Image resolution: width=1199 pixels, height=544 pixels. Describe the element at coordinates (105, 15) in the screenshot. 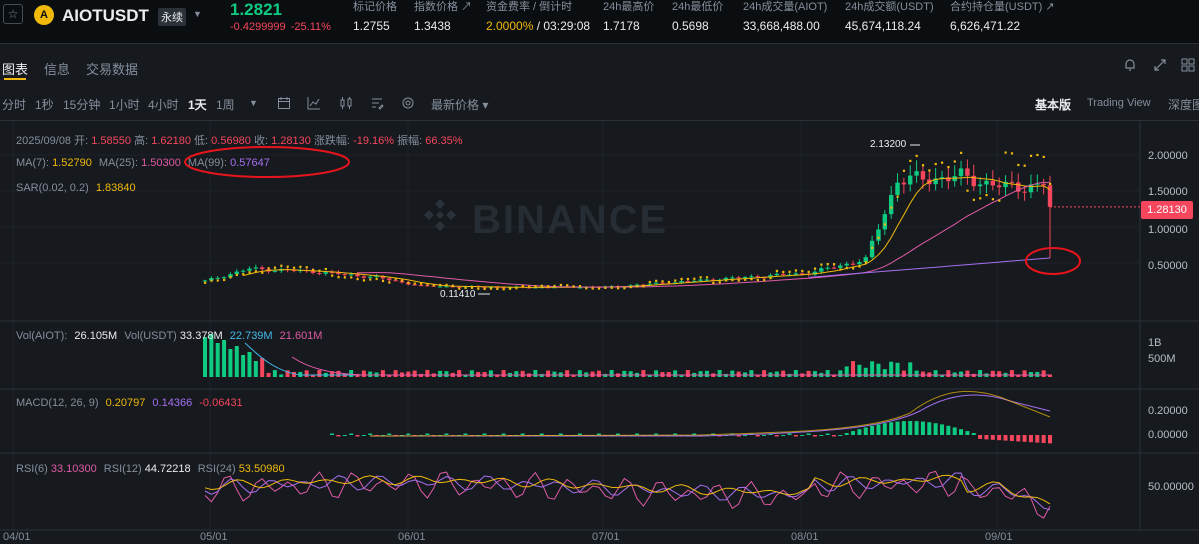

I see `symbol-name: AIOTUSDT` at that location.